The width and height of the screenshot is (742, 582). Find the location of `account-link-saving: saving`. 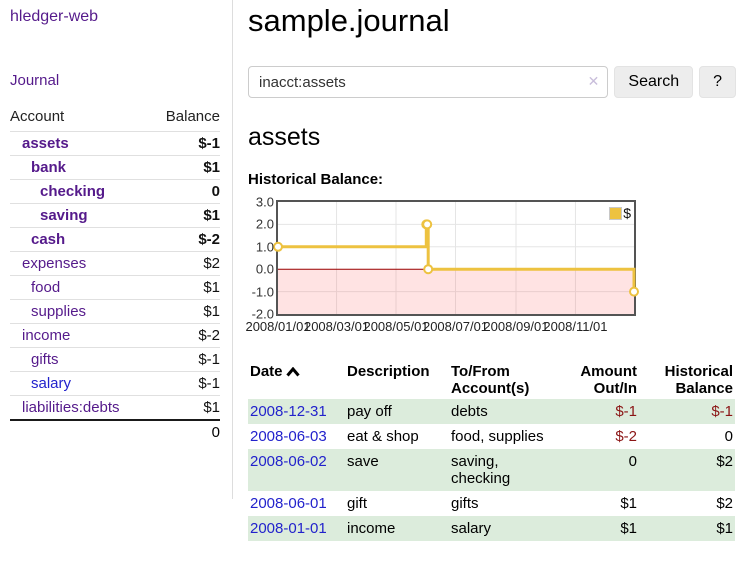

account-link-saving: saving is located at coordinates (64, 215).